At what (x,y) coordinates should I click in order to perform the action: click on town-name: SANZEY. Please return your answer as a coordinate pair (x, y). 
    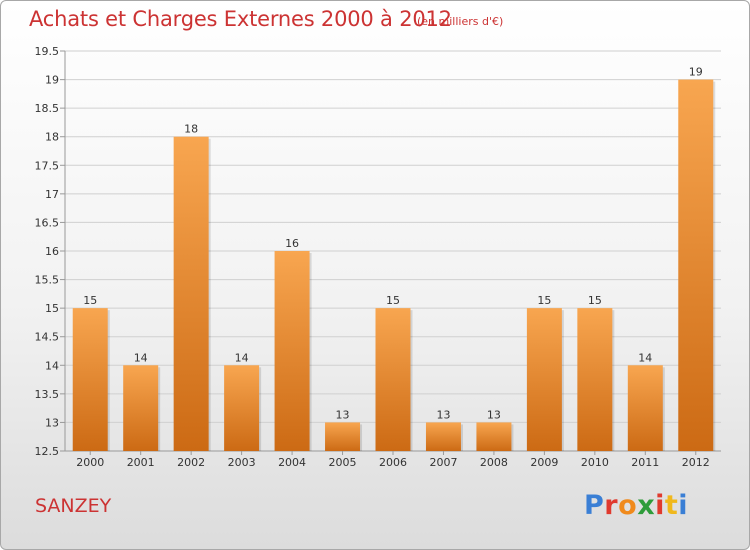
    Looking at the image, I should click on (73, 506).